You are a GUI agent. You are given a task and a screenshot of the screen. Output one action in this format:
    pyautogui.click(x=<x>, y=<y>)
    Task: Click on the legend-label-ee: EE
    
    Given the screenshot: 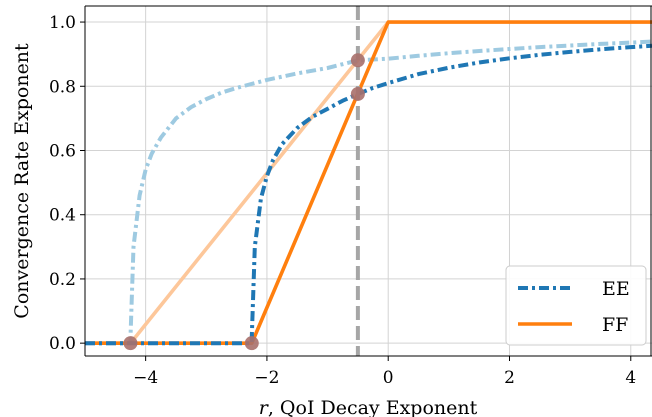 What is the action you would take?
    pyautogui.click(x=616, y=289)
    